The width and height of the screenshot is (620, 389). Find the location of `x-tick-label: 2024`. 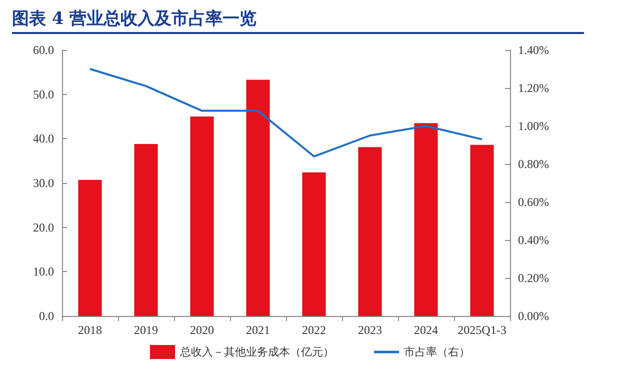

x-tick-label: 2024 is located at coordinates (426, 330).